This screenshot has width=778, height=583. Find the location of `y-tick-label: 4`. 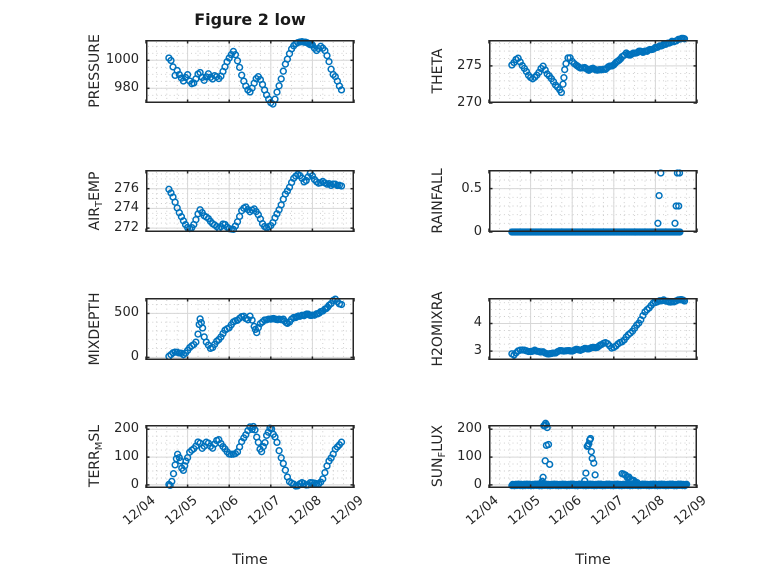

y-tick-label: 4 is located at coordinates (477, 323).